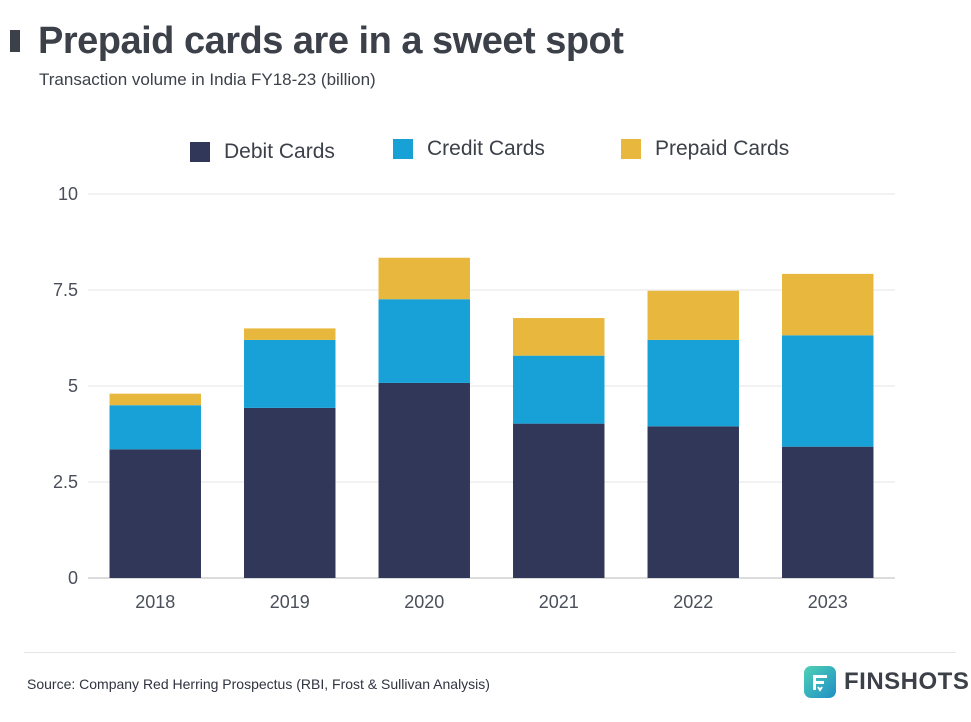 The width and height of the screenshot is (971, 722). I want to click on brand-logo: FINSHOTS, so click(886, 682).